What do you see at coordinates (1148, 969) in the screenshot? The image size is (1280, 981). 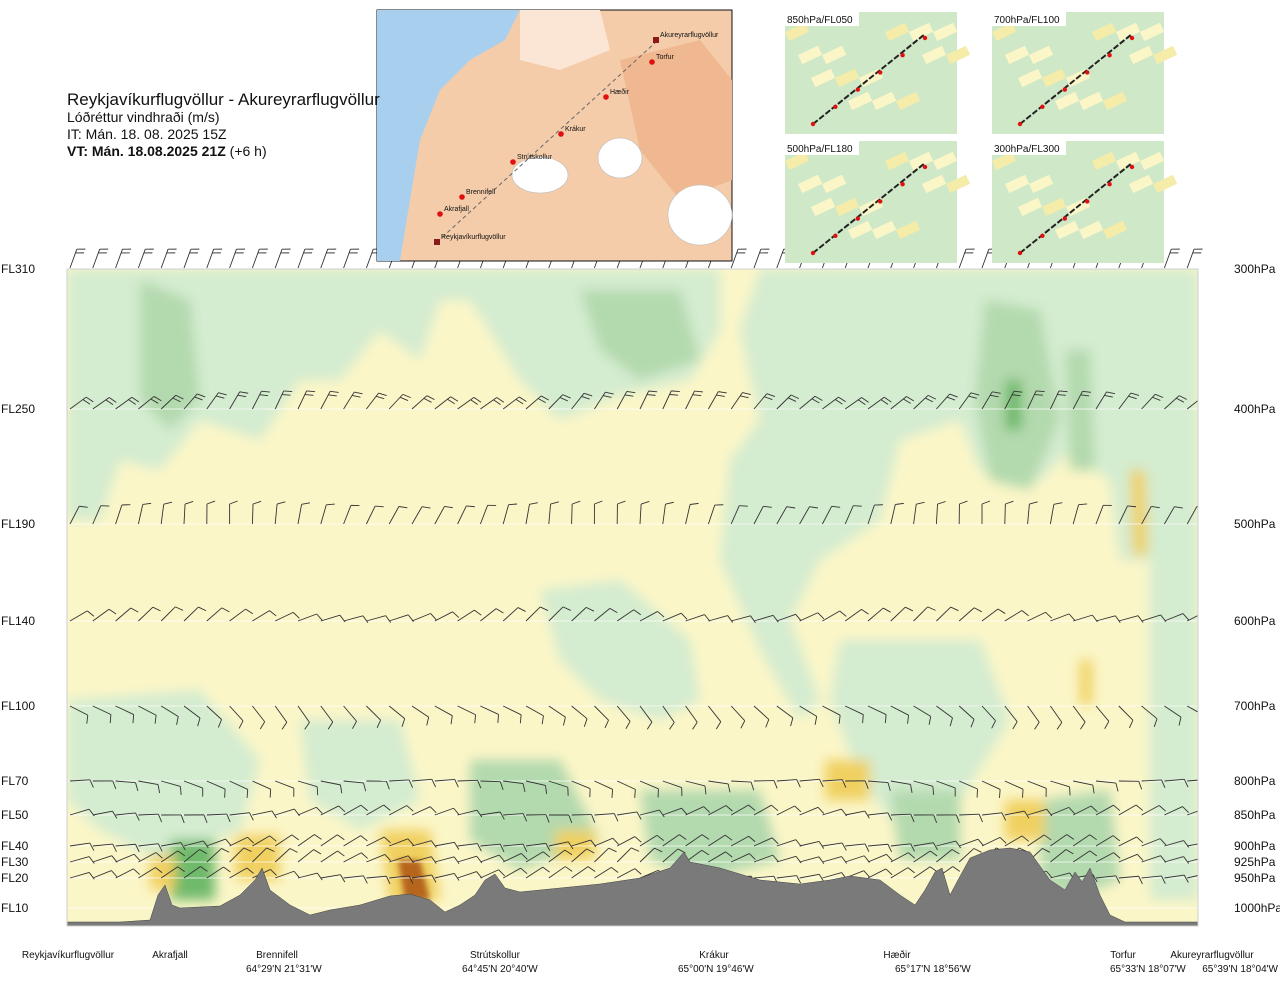 I see `station-coordinate: 65°33'N 18°07'W` at bounding box center [1148, 969].